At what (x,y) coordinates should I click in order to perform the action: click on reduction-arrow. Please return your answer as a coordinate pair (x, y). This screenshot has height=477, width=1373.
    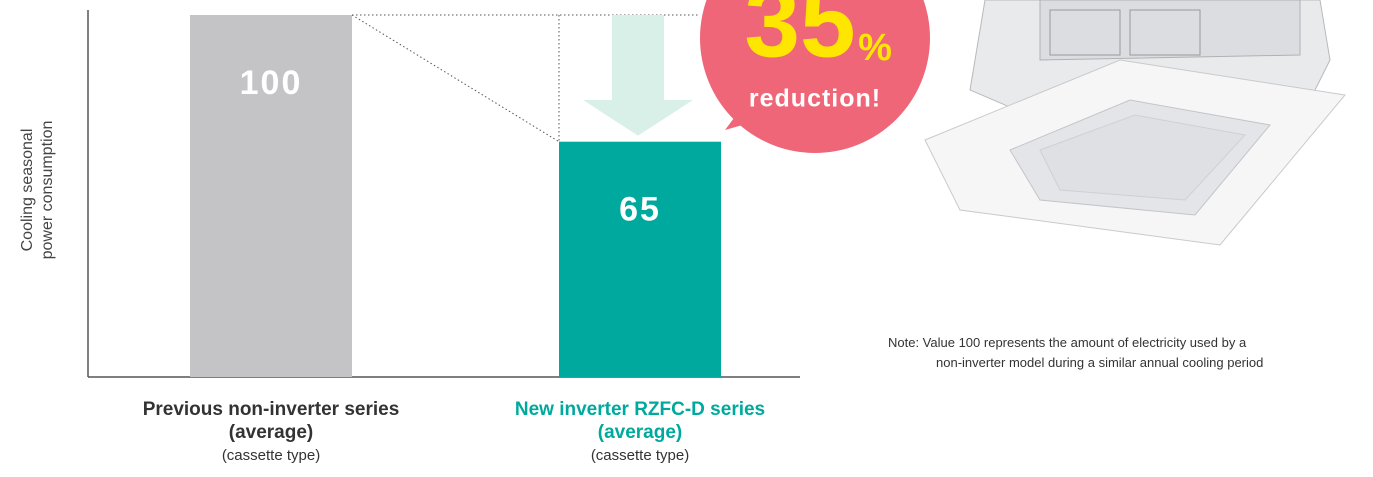
    Looking at the image, I should click on (638, 75).